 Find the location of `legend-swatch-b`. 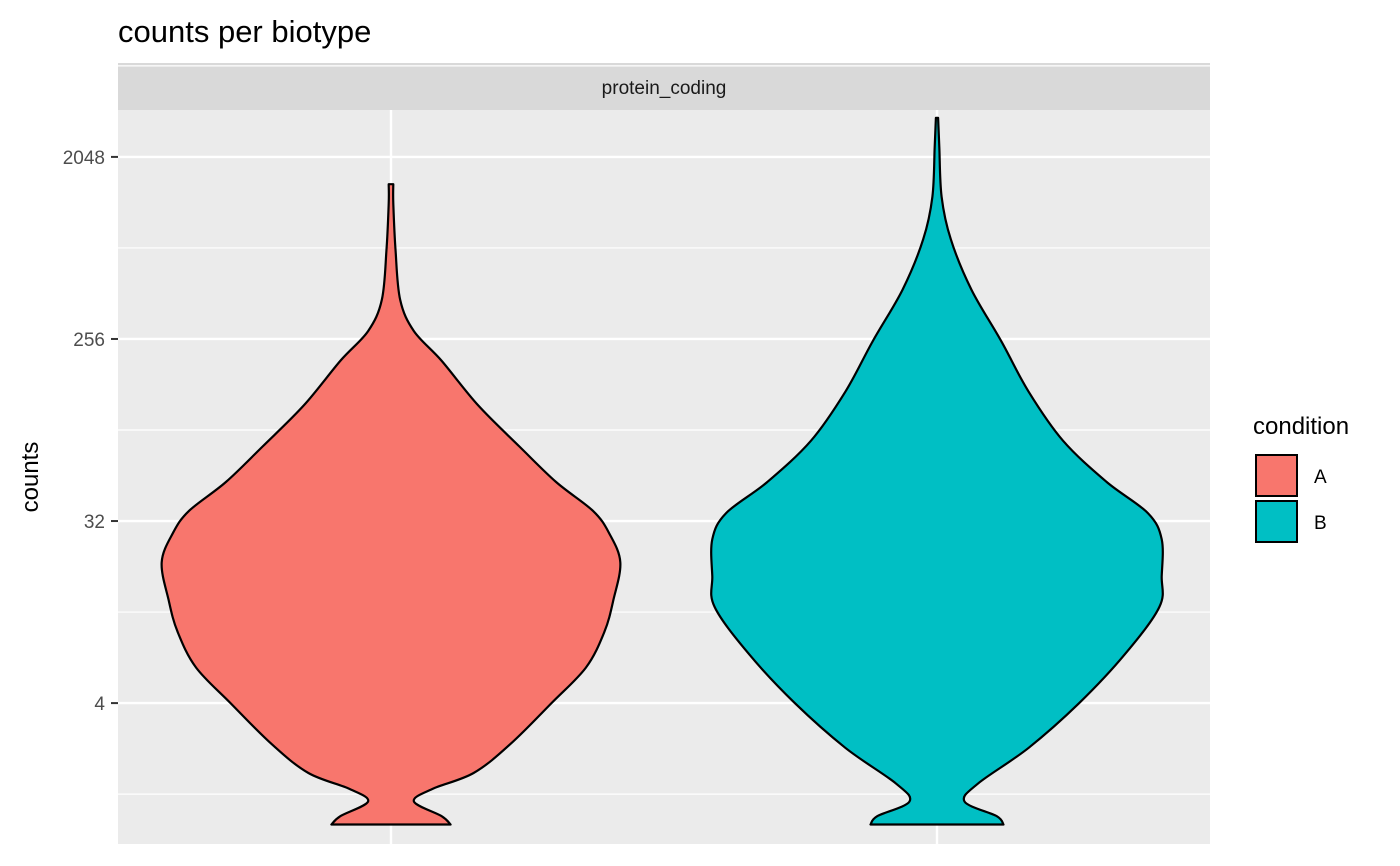

legend-swatch-b is located at coordinates (1276, 521).